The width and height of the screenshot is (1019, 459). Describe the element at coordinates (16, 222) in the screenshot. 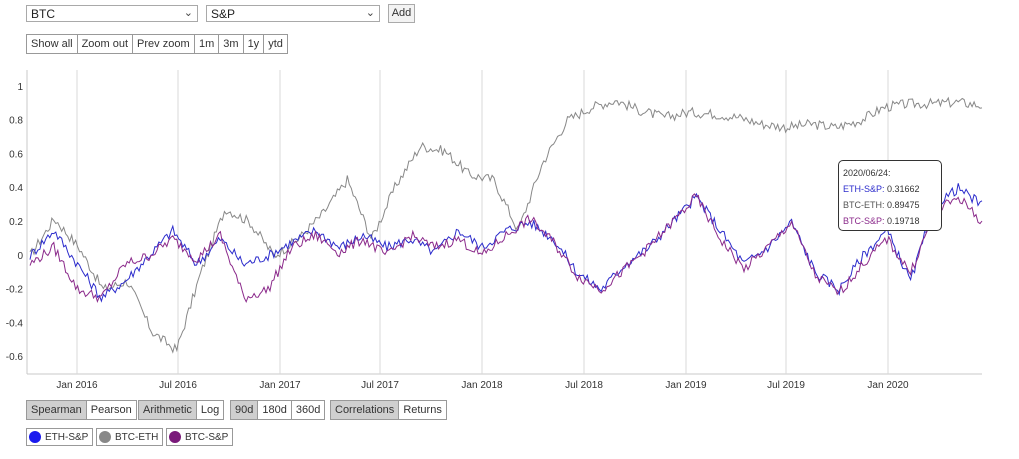

I see `y-tick-label: 0.2` at that location.